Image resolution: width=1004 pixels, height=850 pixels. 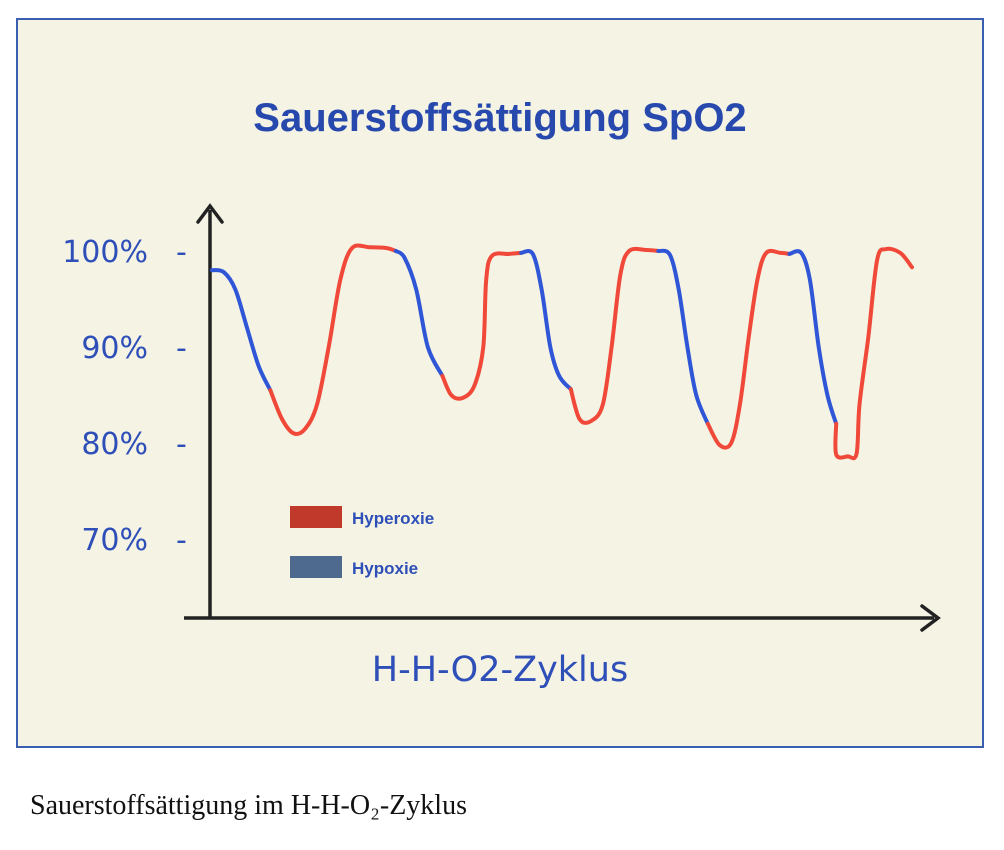 What do you see at coordinates (500, 670) in the screenshot?
I see `x-axis-label: H-H-O2-Zyklus` at bounding box center [500, 670].